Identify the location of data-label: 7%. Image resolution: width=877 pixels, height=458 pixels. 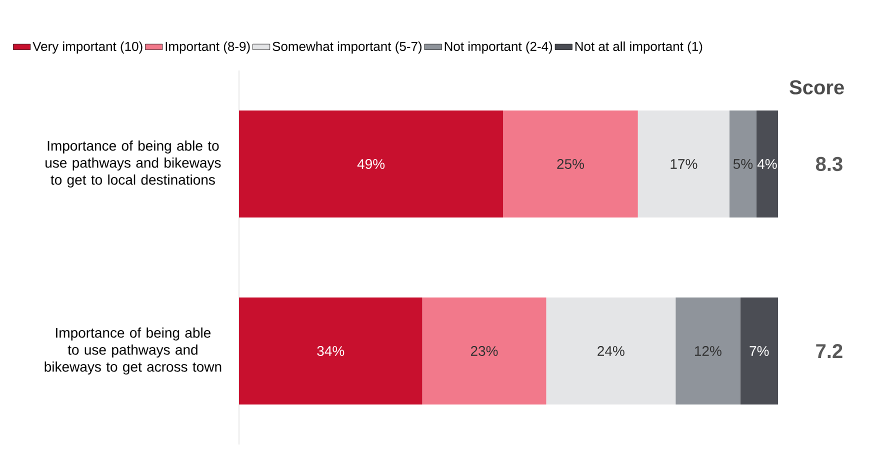
(759, 351).